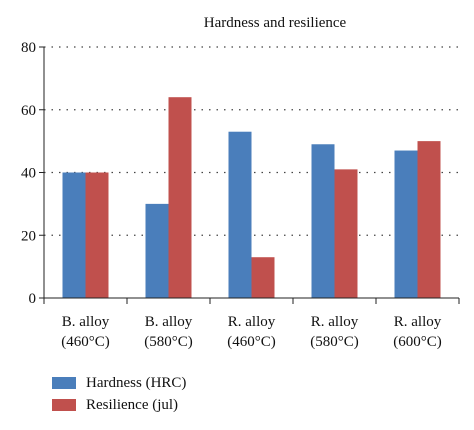 This screenshot has width=474, height=430. I want to click on chart-title: Hardness and resilience, so click(275, 23).